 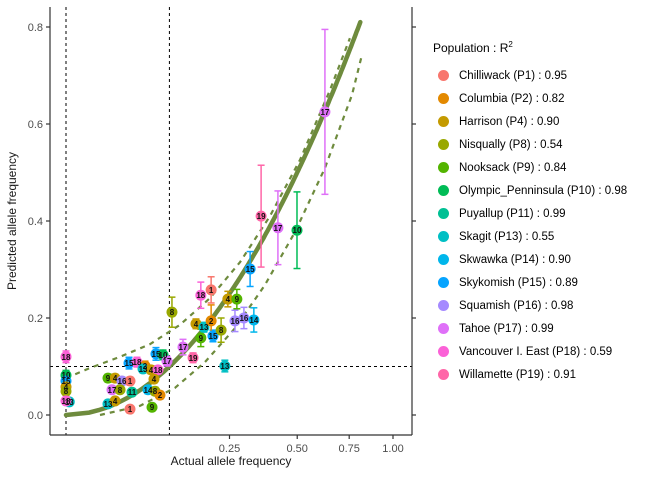 I want to click on legend-item-label: Columbia (P2) : 0.82, so click(x=512, y=98).